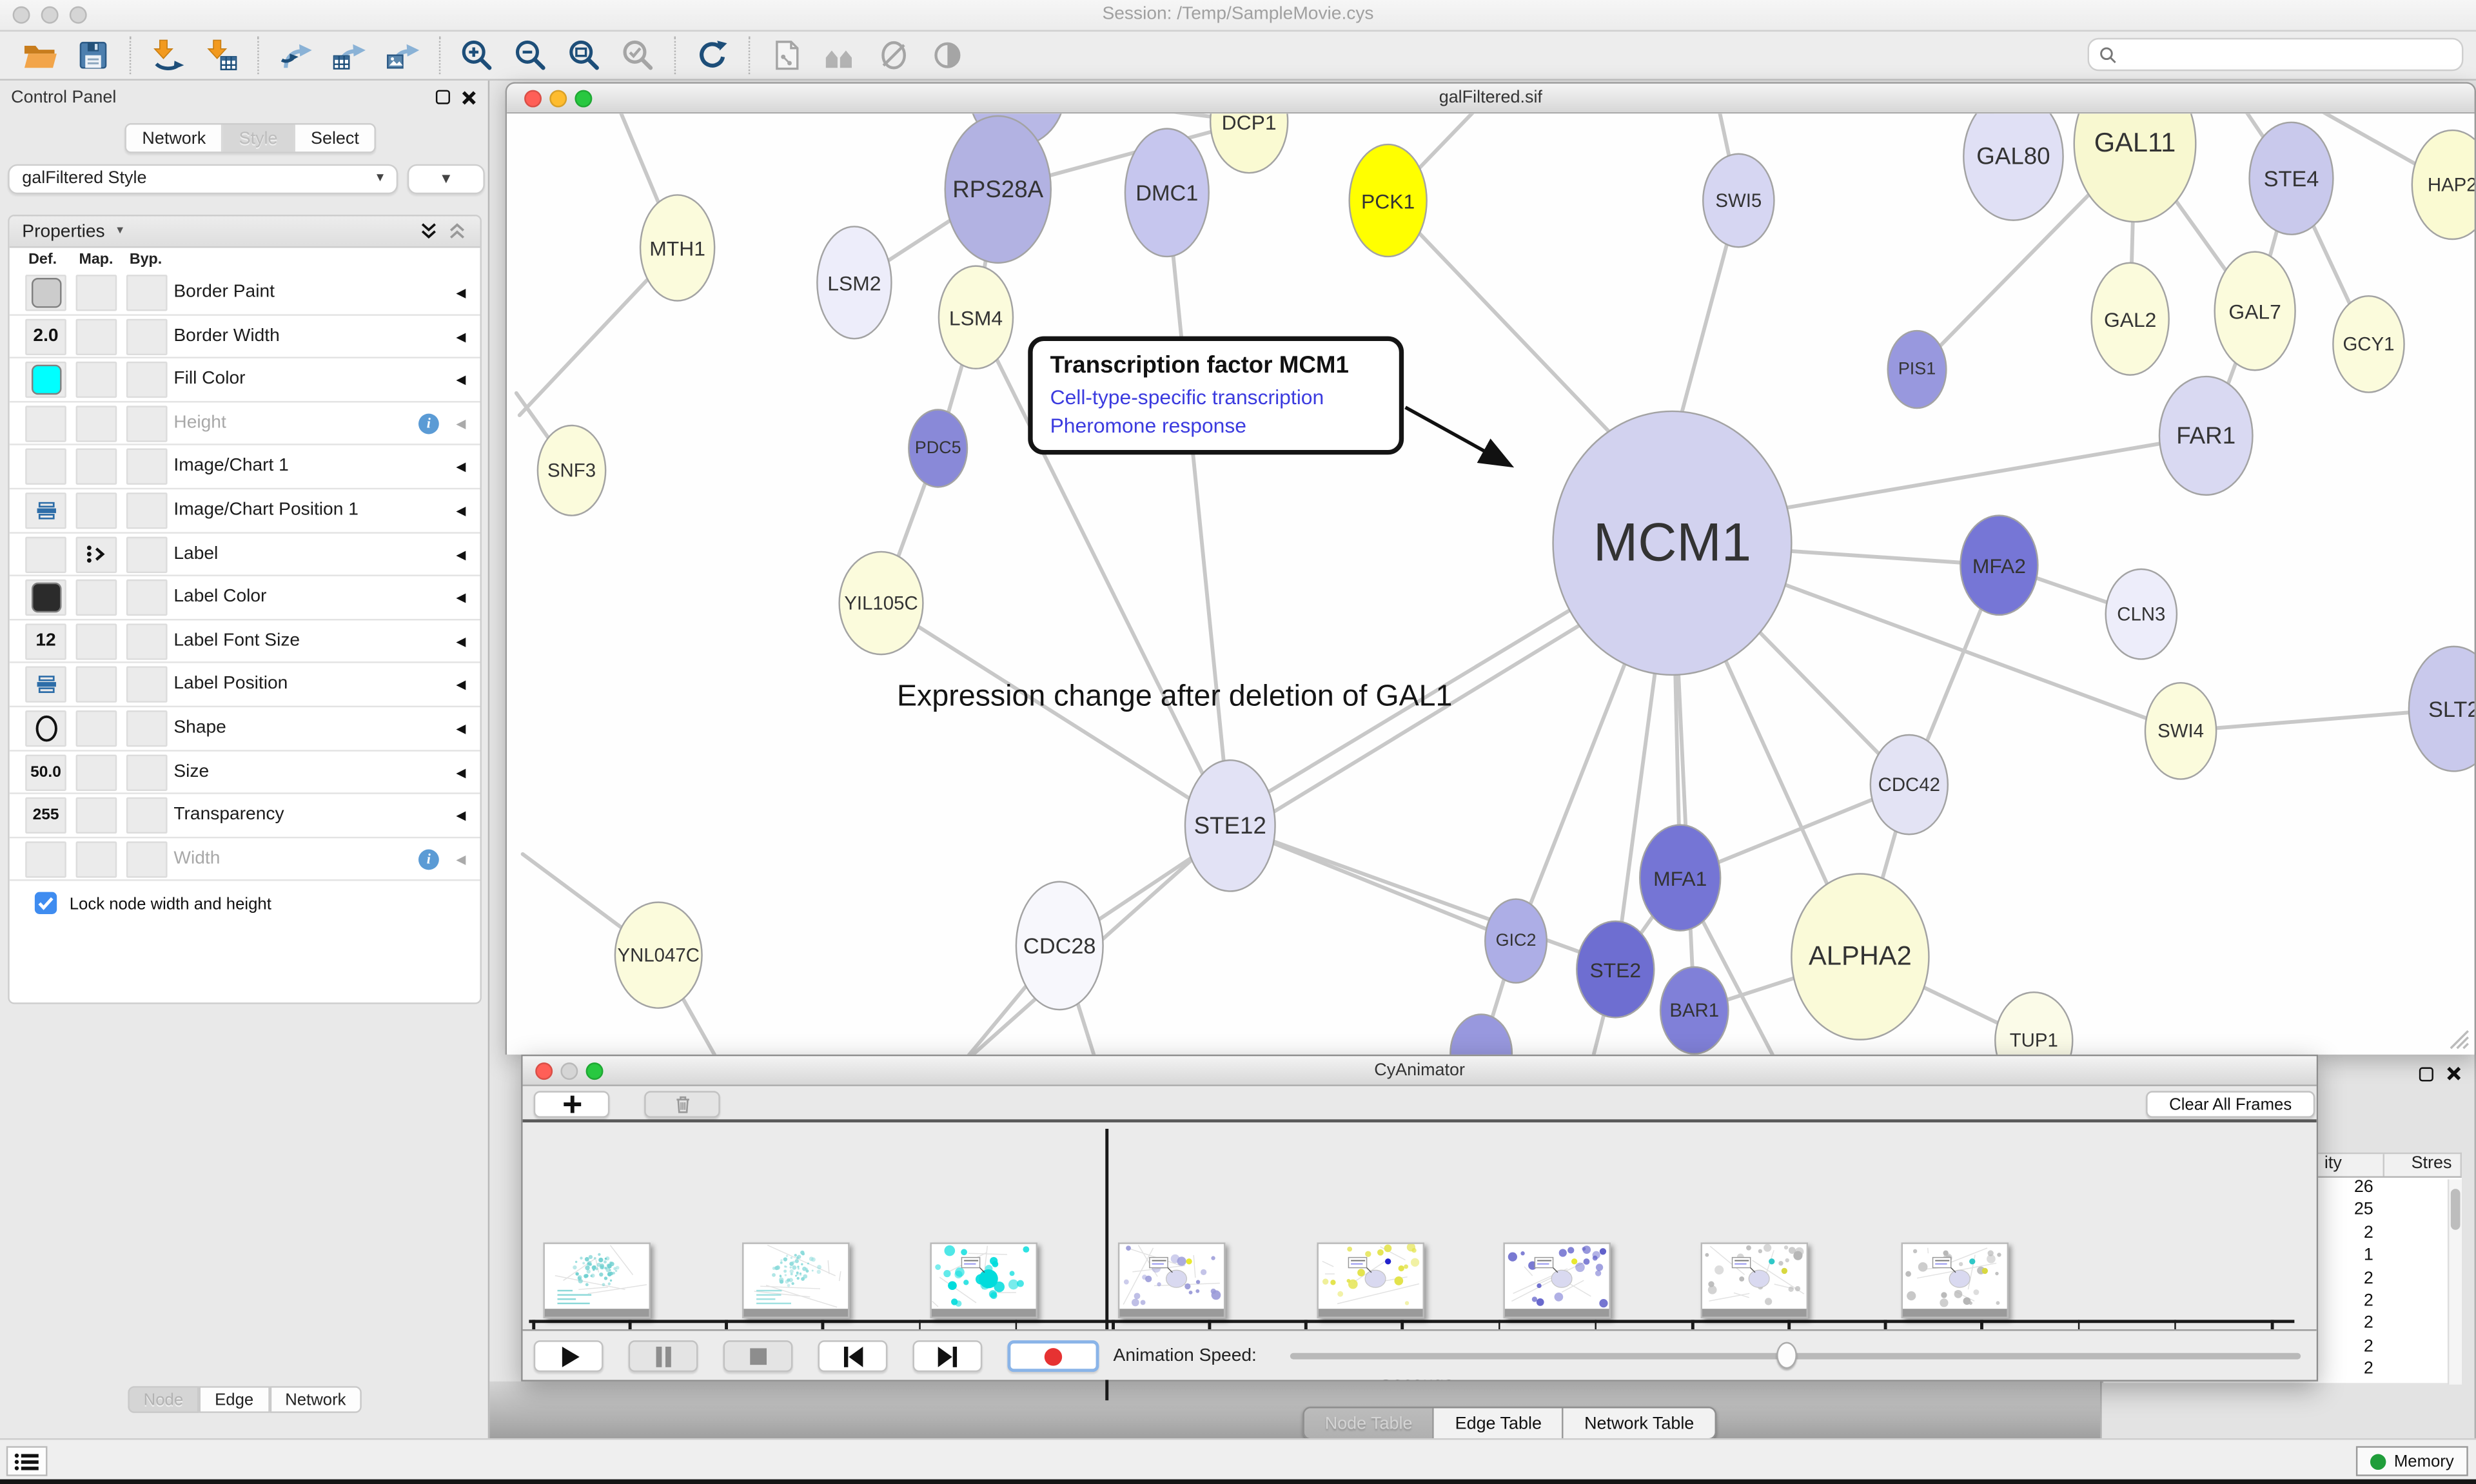 The width and height of the screenshot is (2476, 1484). Describe the element at coordinates (2431, 1163) in the screenshot. I see `column-header: Stres` at that location.